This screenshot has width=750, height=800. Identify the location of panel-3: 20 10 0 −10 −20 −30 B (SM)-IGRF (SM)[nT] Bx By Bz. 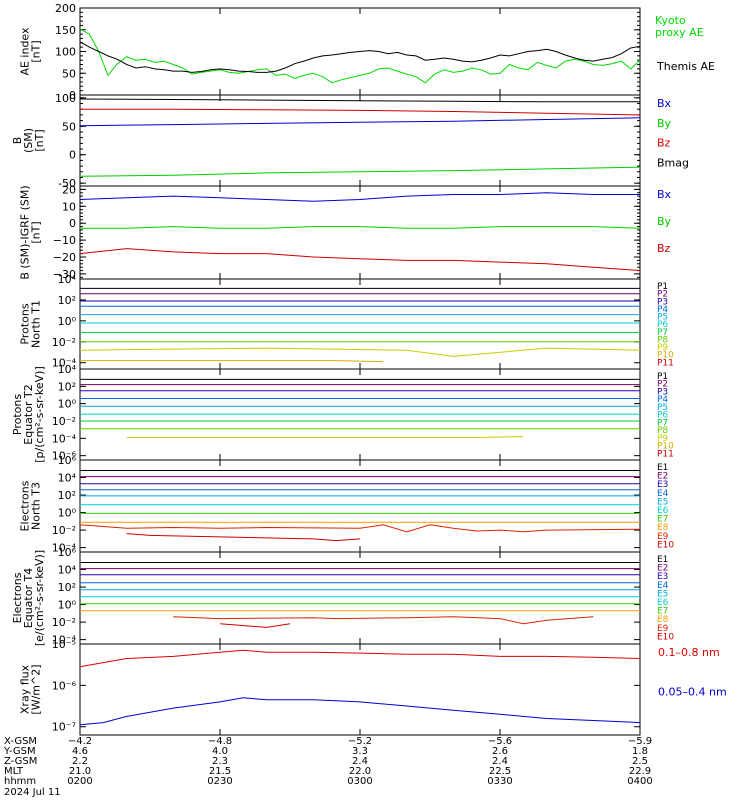
(345, 232).